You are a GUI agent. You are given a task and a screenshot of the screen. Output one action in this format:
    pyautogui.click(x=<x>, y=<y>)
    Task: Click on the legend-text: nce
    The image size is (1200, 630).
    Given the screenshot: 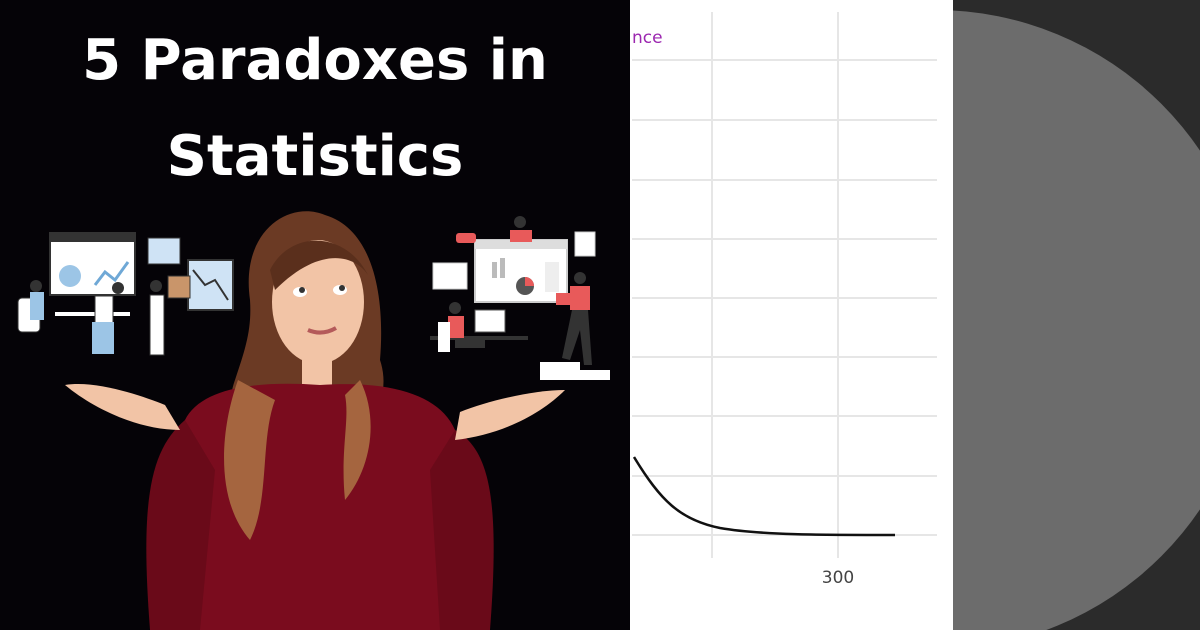 What is the action you would take?
    pyautogui.click(x=647, y=38)
    